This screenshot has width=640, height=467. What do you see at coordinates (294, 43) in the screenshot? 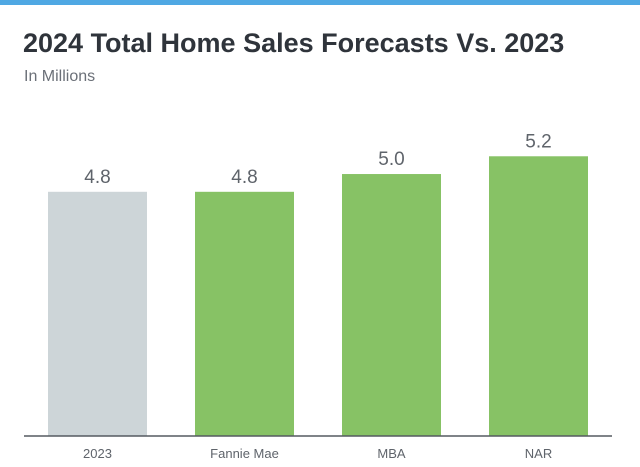
I see `chart-title: 2024 Total Home Sales Forecasts Vs. 2023` at bounding box center [294, 43].